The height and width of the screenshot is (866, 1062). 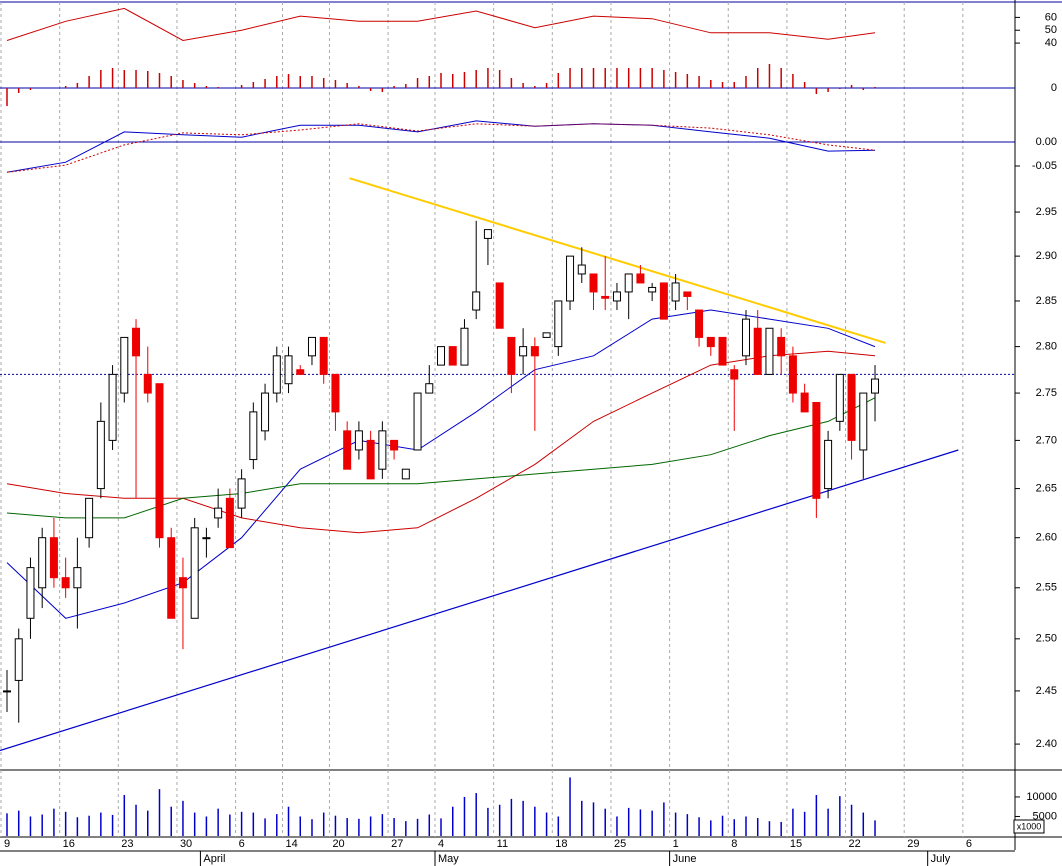 What do you see at coordinates (913, 844) in the screenshot?
I see `x-tick-label: 29` at bounding box center [913, 844].